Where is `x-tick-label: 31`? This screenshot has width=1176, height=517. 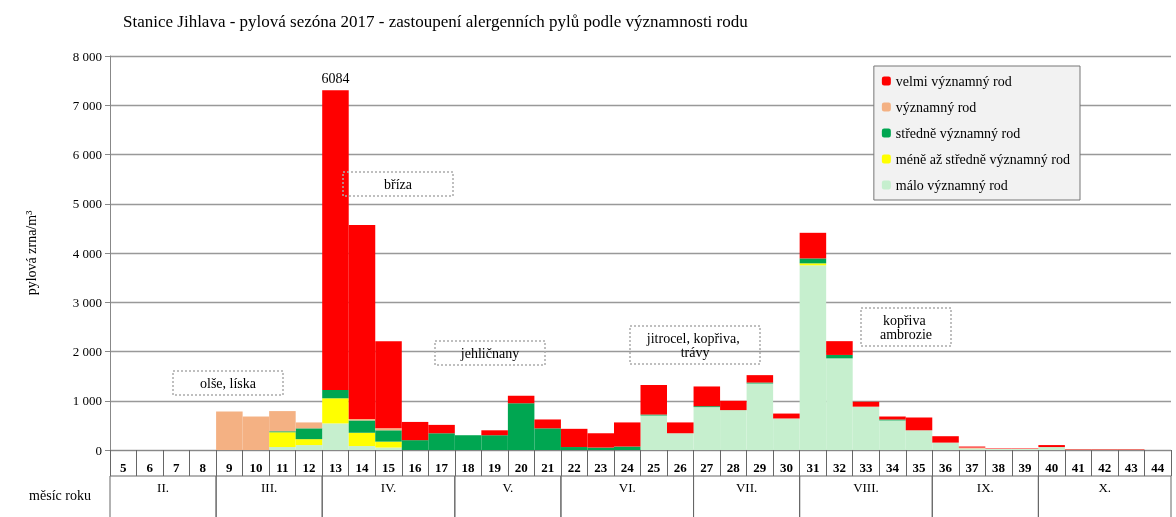
x-tick-label: 31 is located at coordinates (813, 467).